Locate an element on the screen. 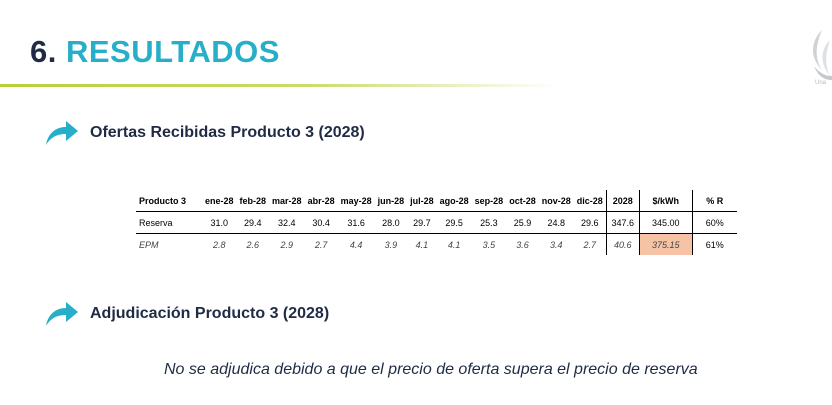 The image size is (832, 405). table-cell: 3.5 is located at coordinates (489, 244).